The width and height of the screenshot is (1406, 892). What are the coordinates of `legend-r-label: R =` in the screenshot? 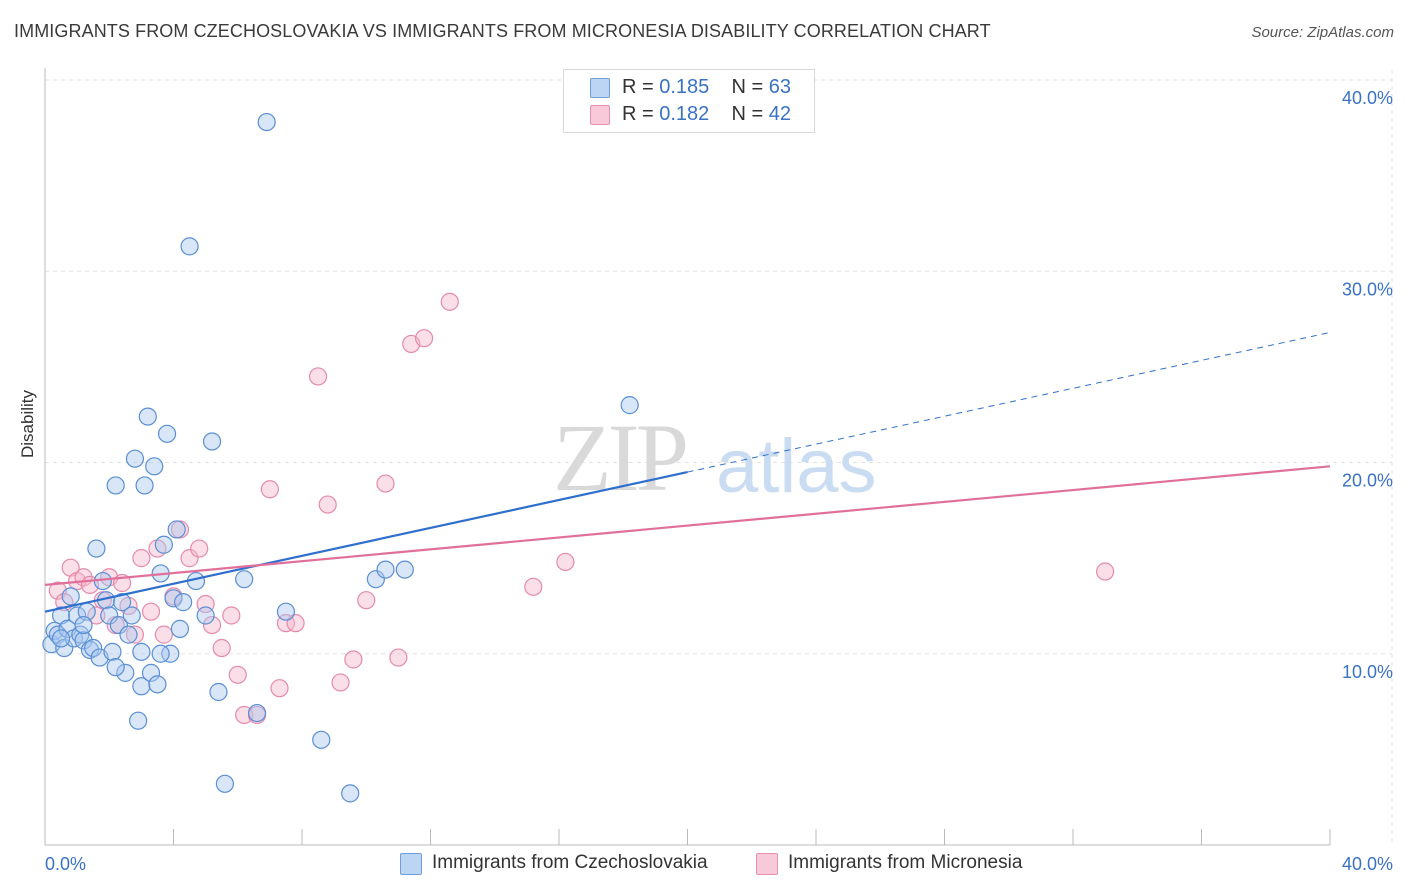 It's located at (641, 87).